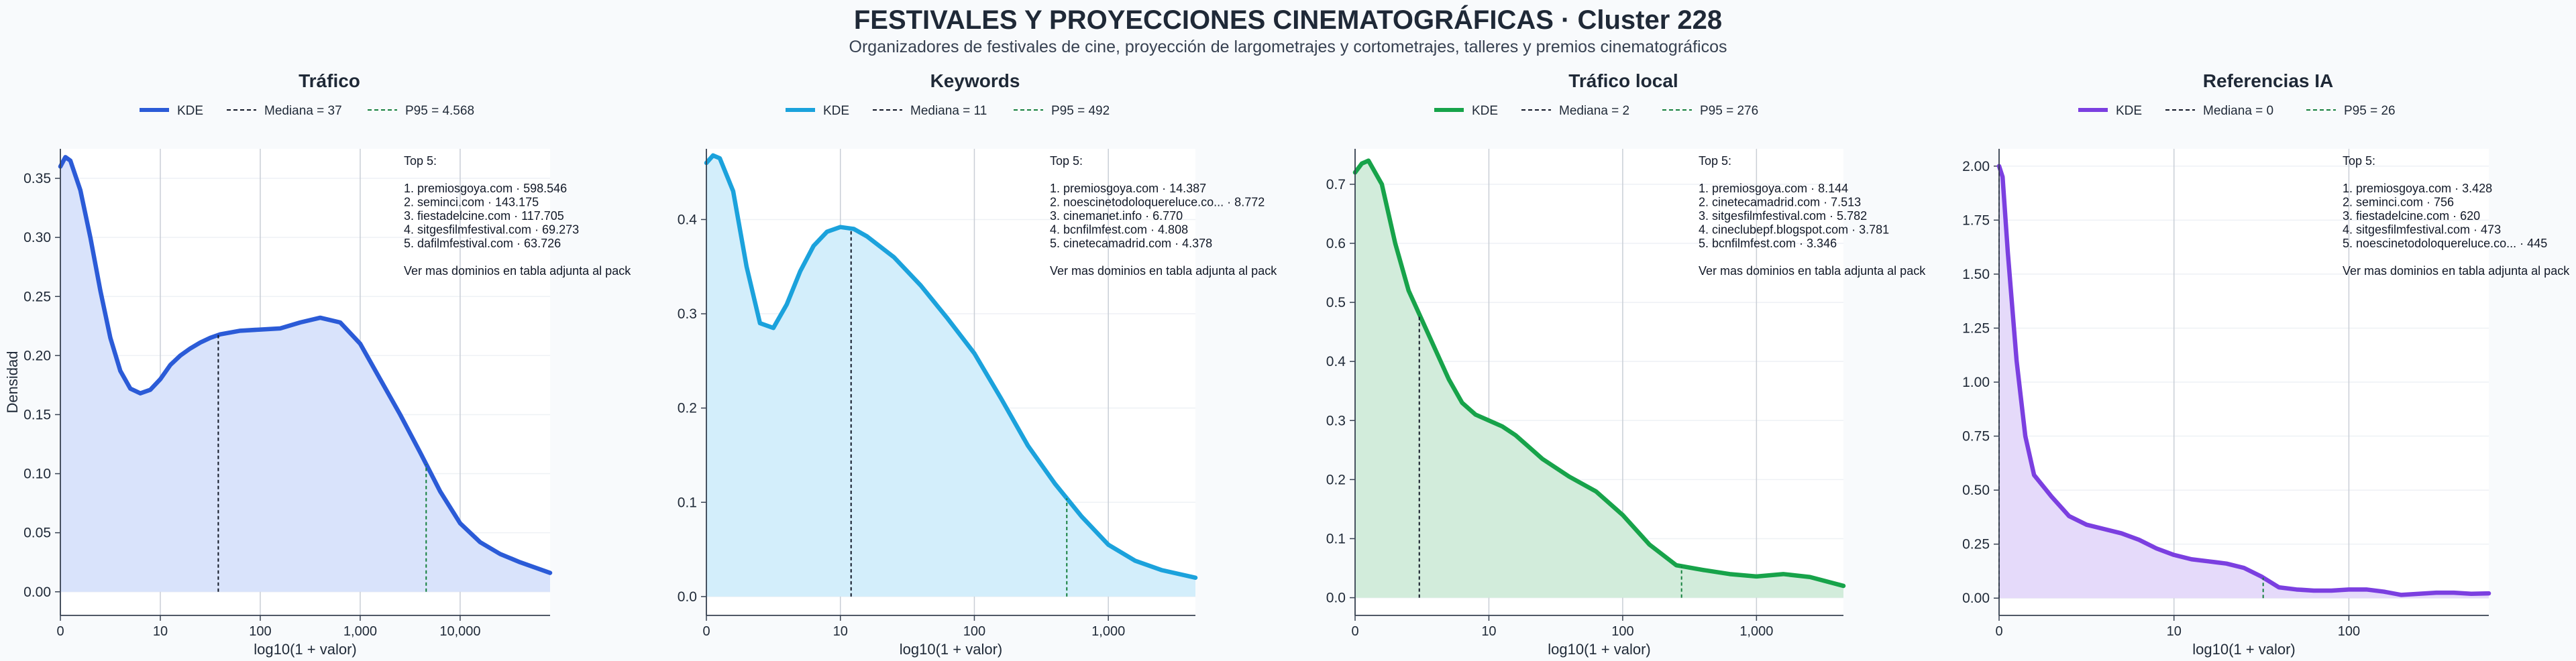 The image size is (2576, 661). What do you see at coordinates (1336, 243) in the screenshot?
I see `y-tick-label: 0.6` at bounding box center [1336, 243].